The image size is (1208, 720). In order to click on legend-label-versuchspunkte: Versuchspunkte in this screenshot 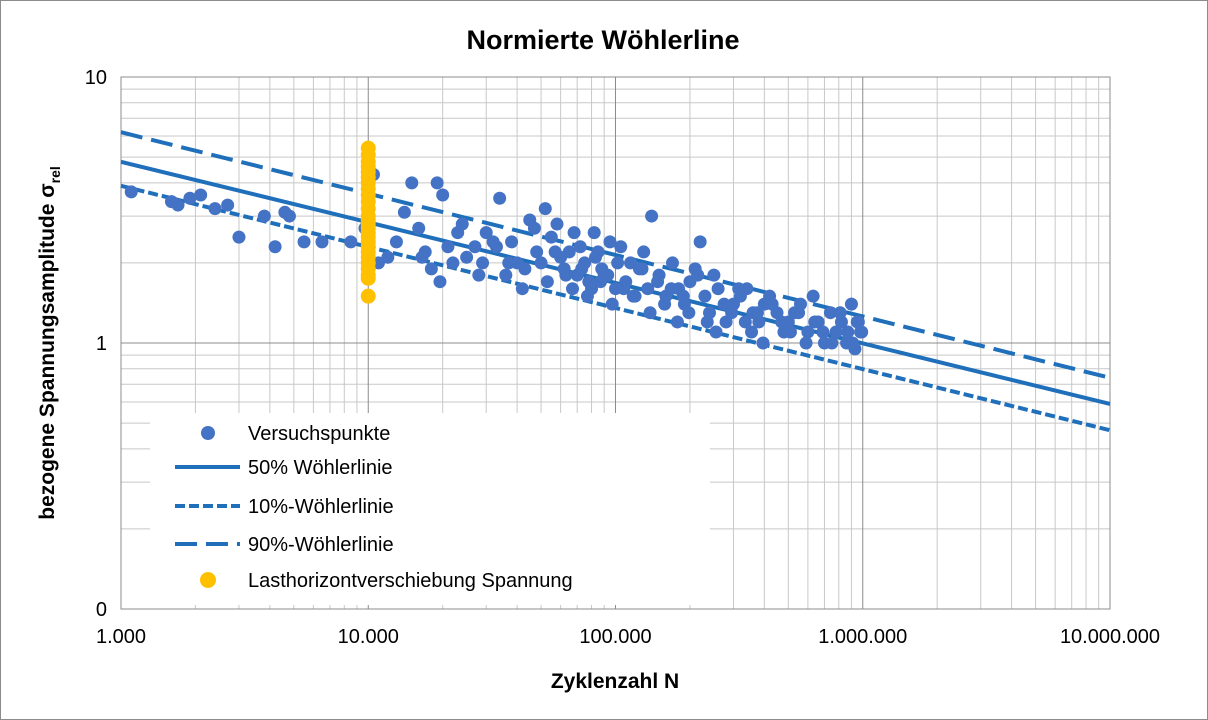, I will do `click(319, 434)`.